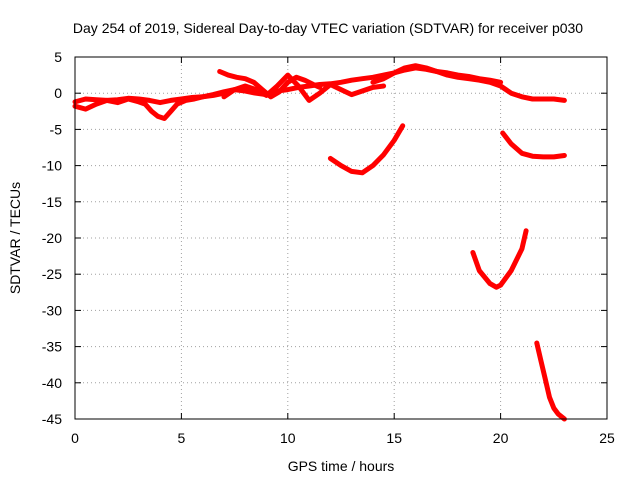 The height and width of the screenshot is (480, 640). What do you see at coordinates (75, 438) in the screenshot?
I see `x-tick-label: 0` at bounding box center [75, 438].